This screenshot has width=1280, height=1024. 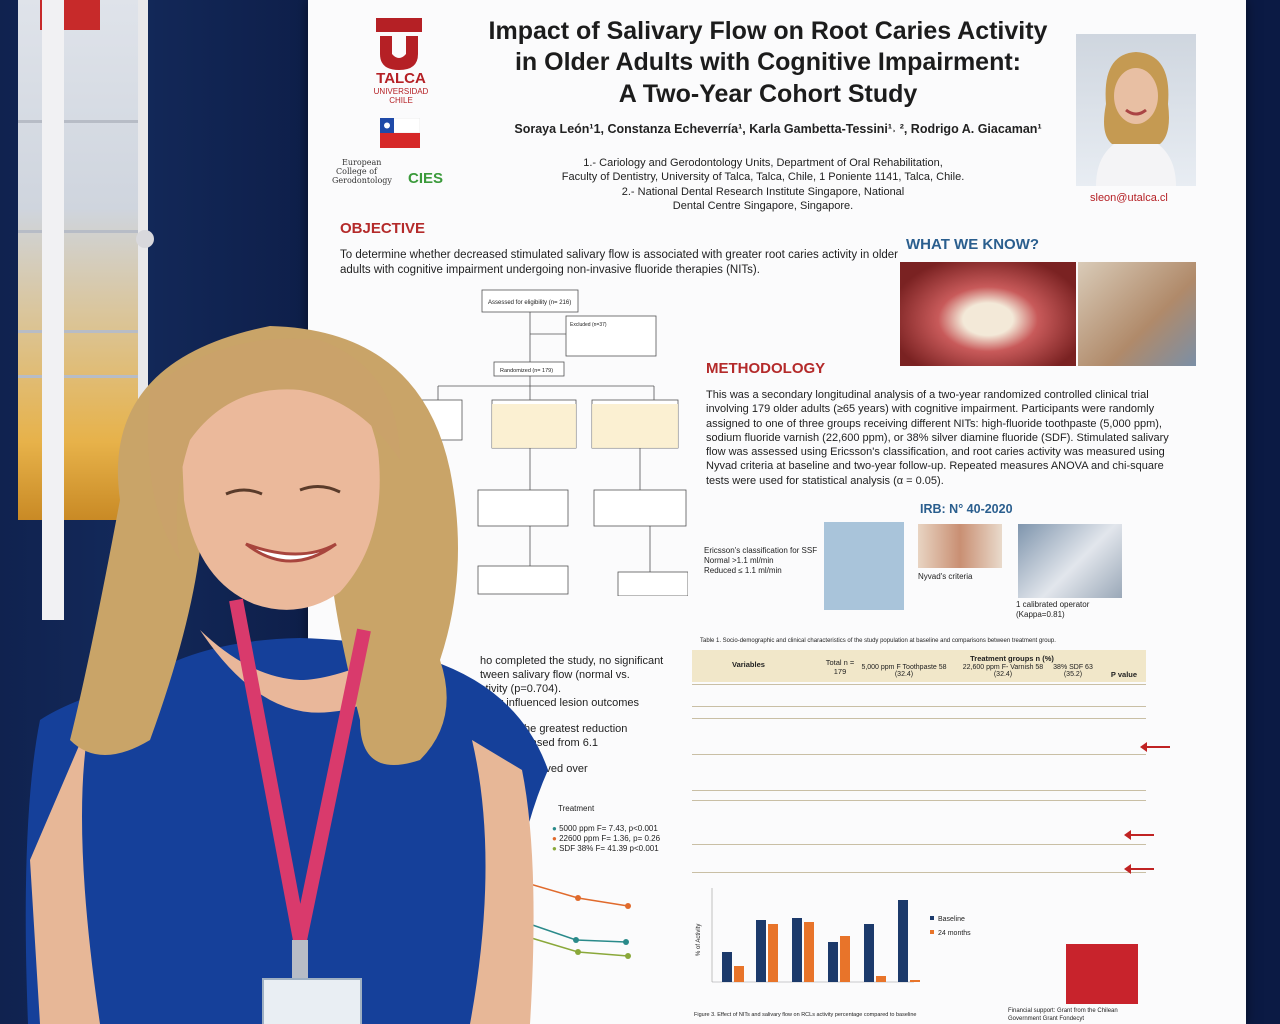 What do you see at coordinates (1102, 974) in the screenshot?
I see `funding-agency-logo` at bounding box center [1102, 974].